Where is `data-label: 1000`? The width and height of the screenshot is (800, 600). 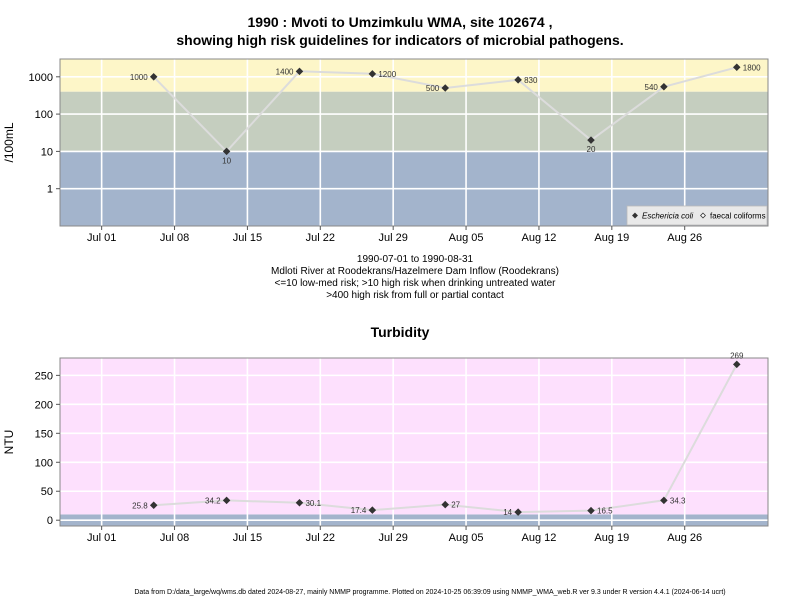
data-label: 1000 is located at coordinates (139, 77).